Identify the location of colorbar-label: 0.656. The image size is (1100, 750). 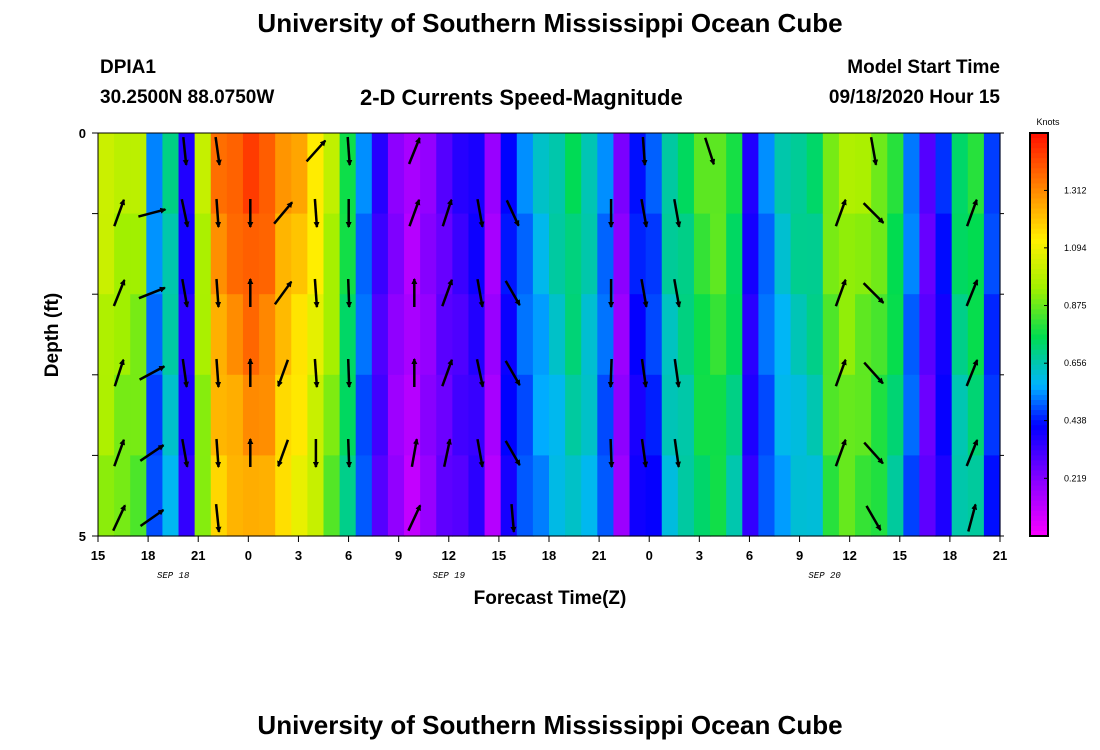
(1075, 363).